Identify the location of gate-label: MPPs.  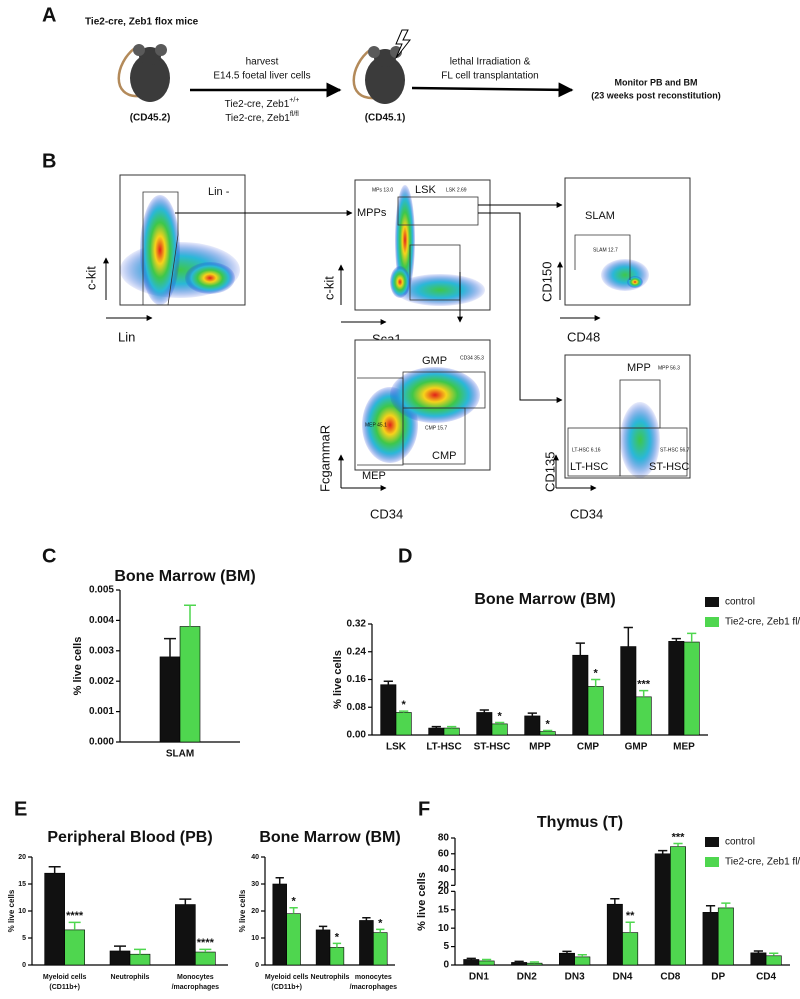
(372, 213).